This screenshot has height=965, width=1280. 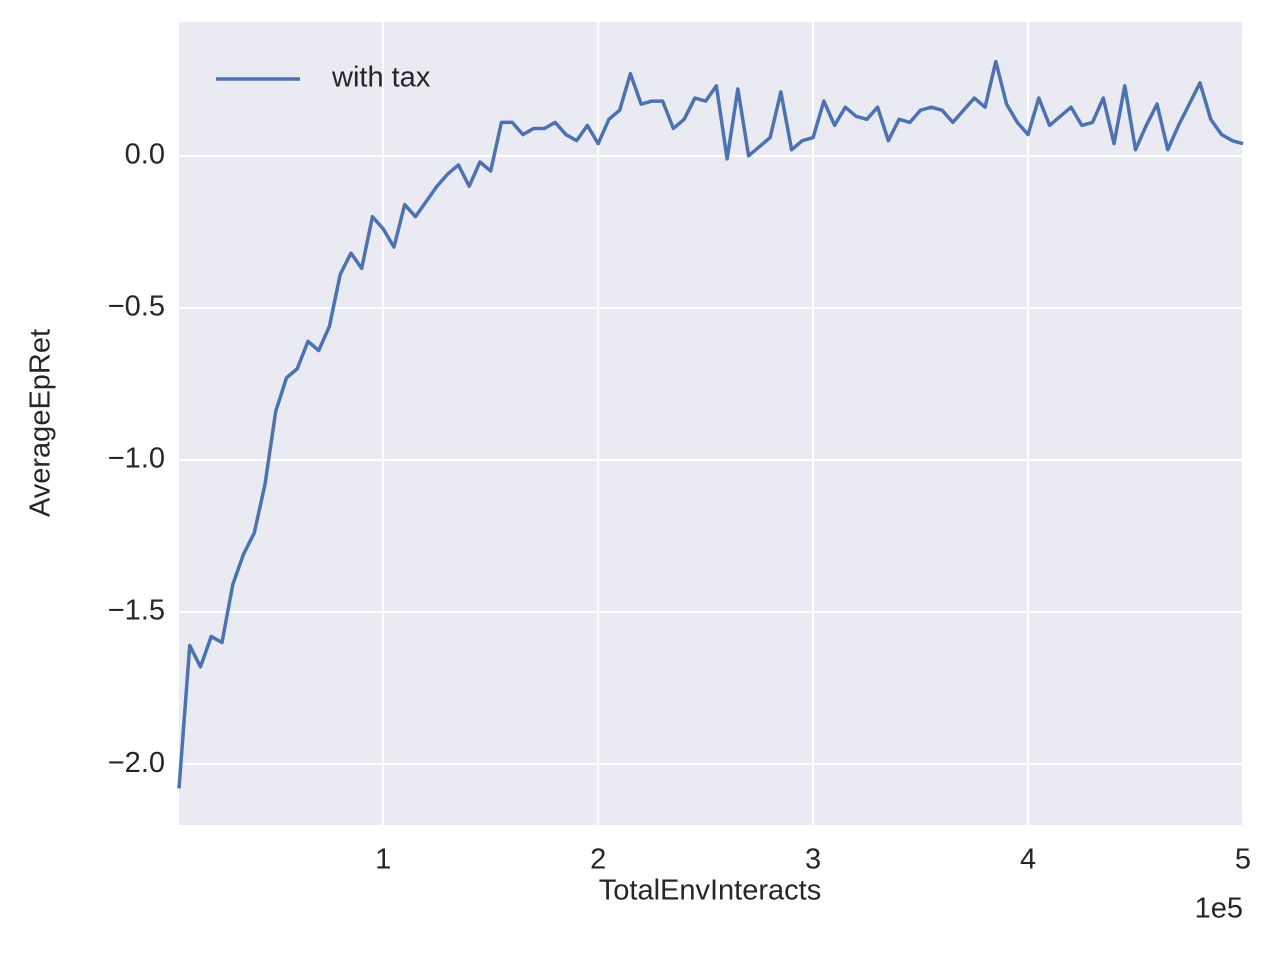 I want to click on y-axis-label: AverageEpRet, so click(x=41, y=423).